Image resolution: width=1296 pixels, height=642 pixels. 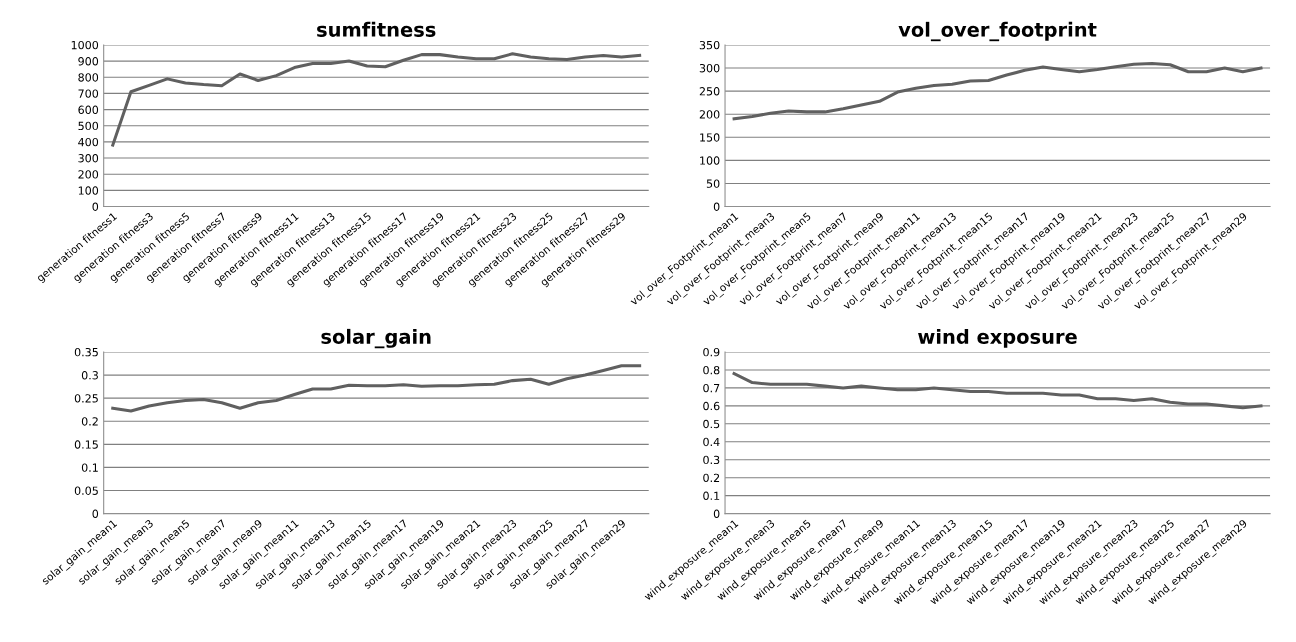 I want to click on y-tick-label: 0.05, so click(x=86, y=490).